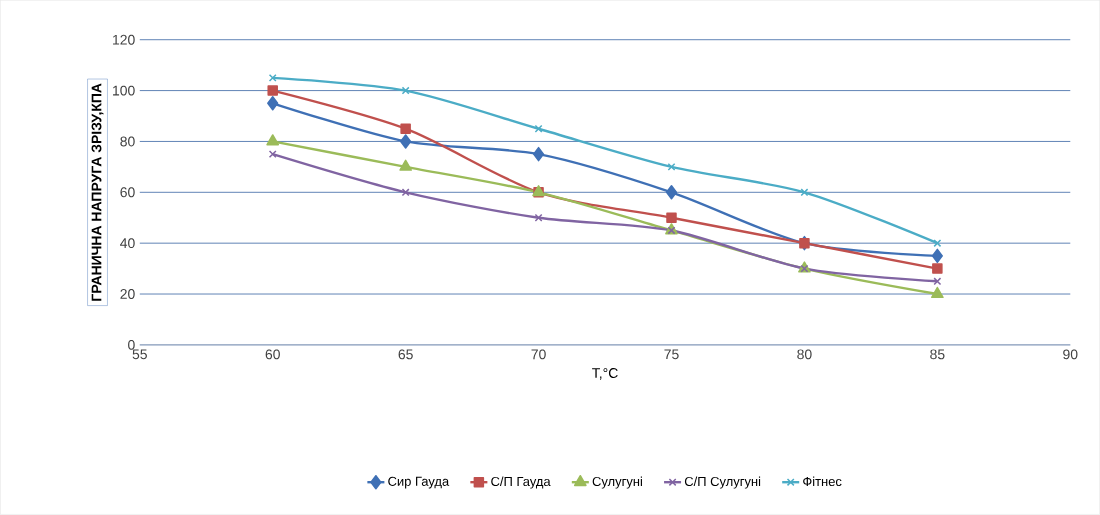  What do you see at coordinates (605, 374) in the screenshot?
I see `x-axis-title: T,°C` at bounding box center [605, 374].